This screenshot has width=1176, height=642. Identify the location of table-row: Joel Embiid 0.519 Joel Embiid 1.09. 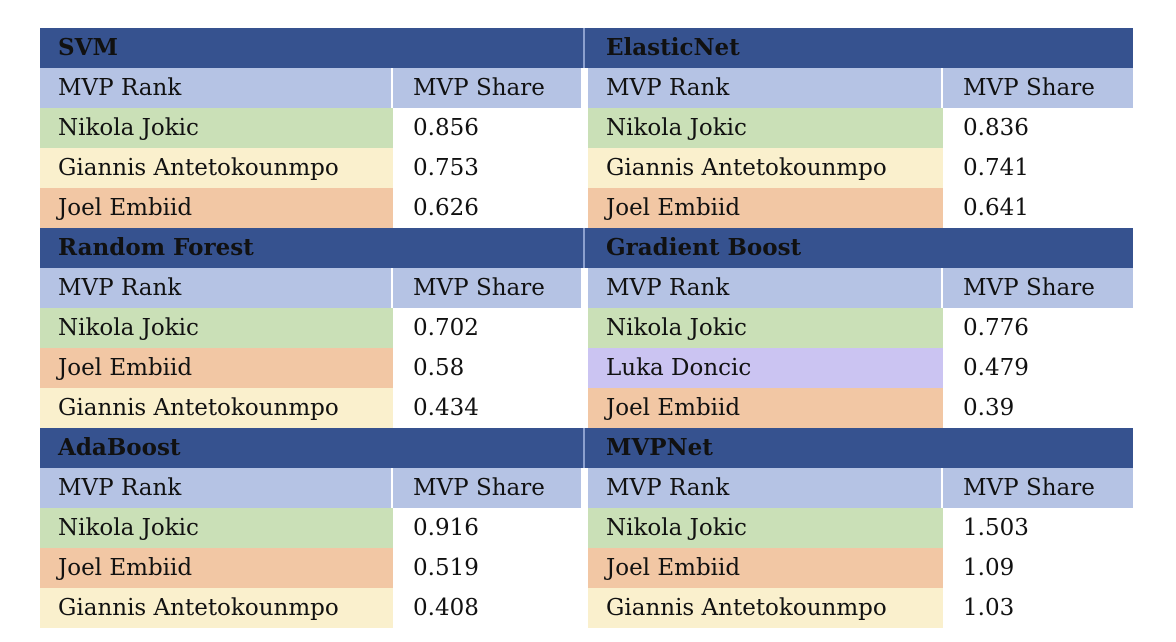
(586, 568).